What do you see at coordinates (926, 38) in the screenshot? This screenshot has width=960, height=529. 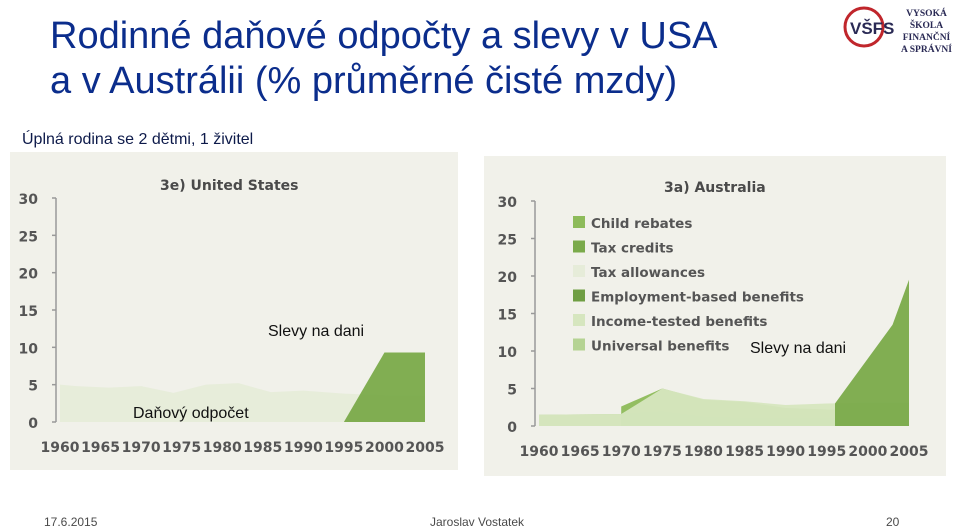 I see `logo-text-line2: FINANČNÍ` at bounding box center [926, 38].